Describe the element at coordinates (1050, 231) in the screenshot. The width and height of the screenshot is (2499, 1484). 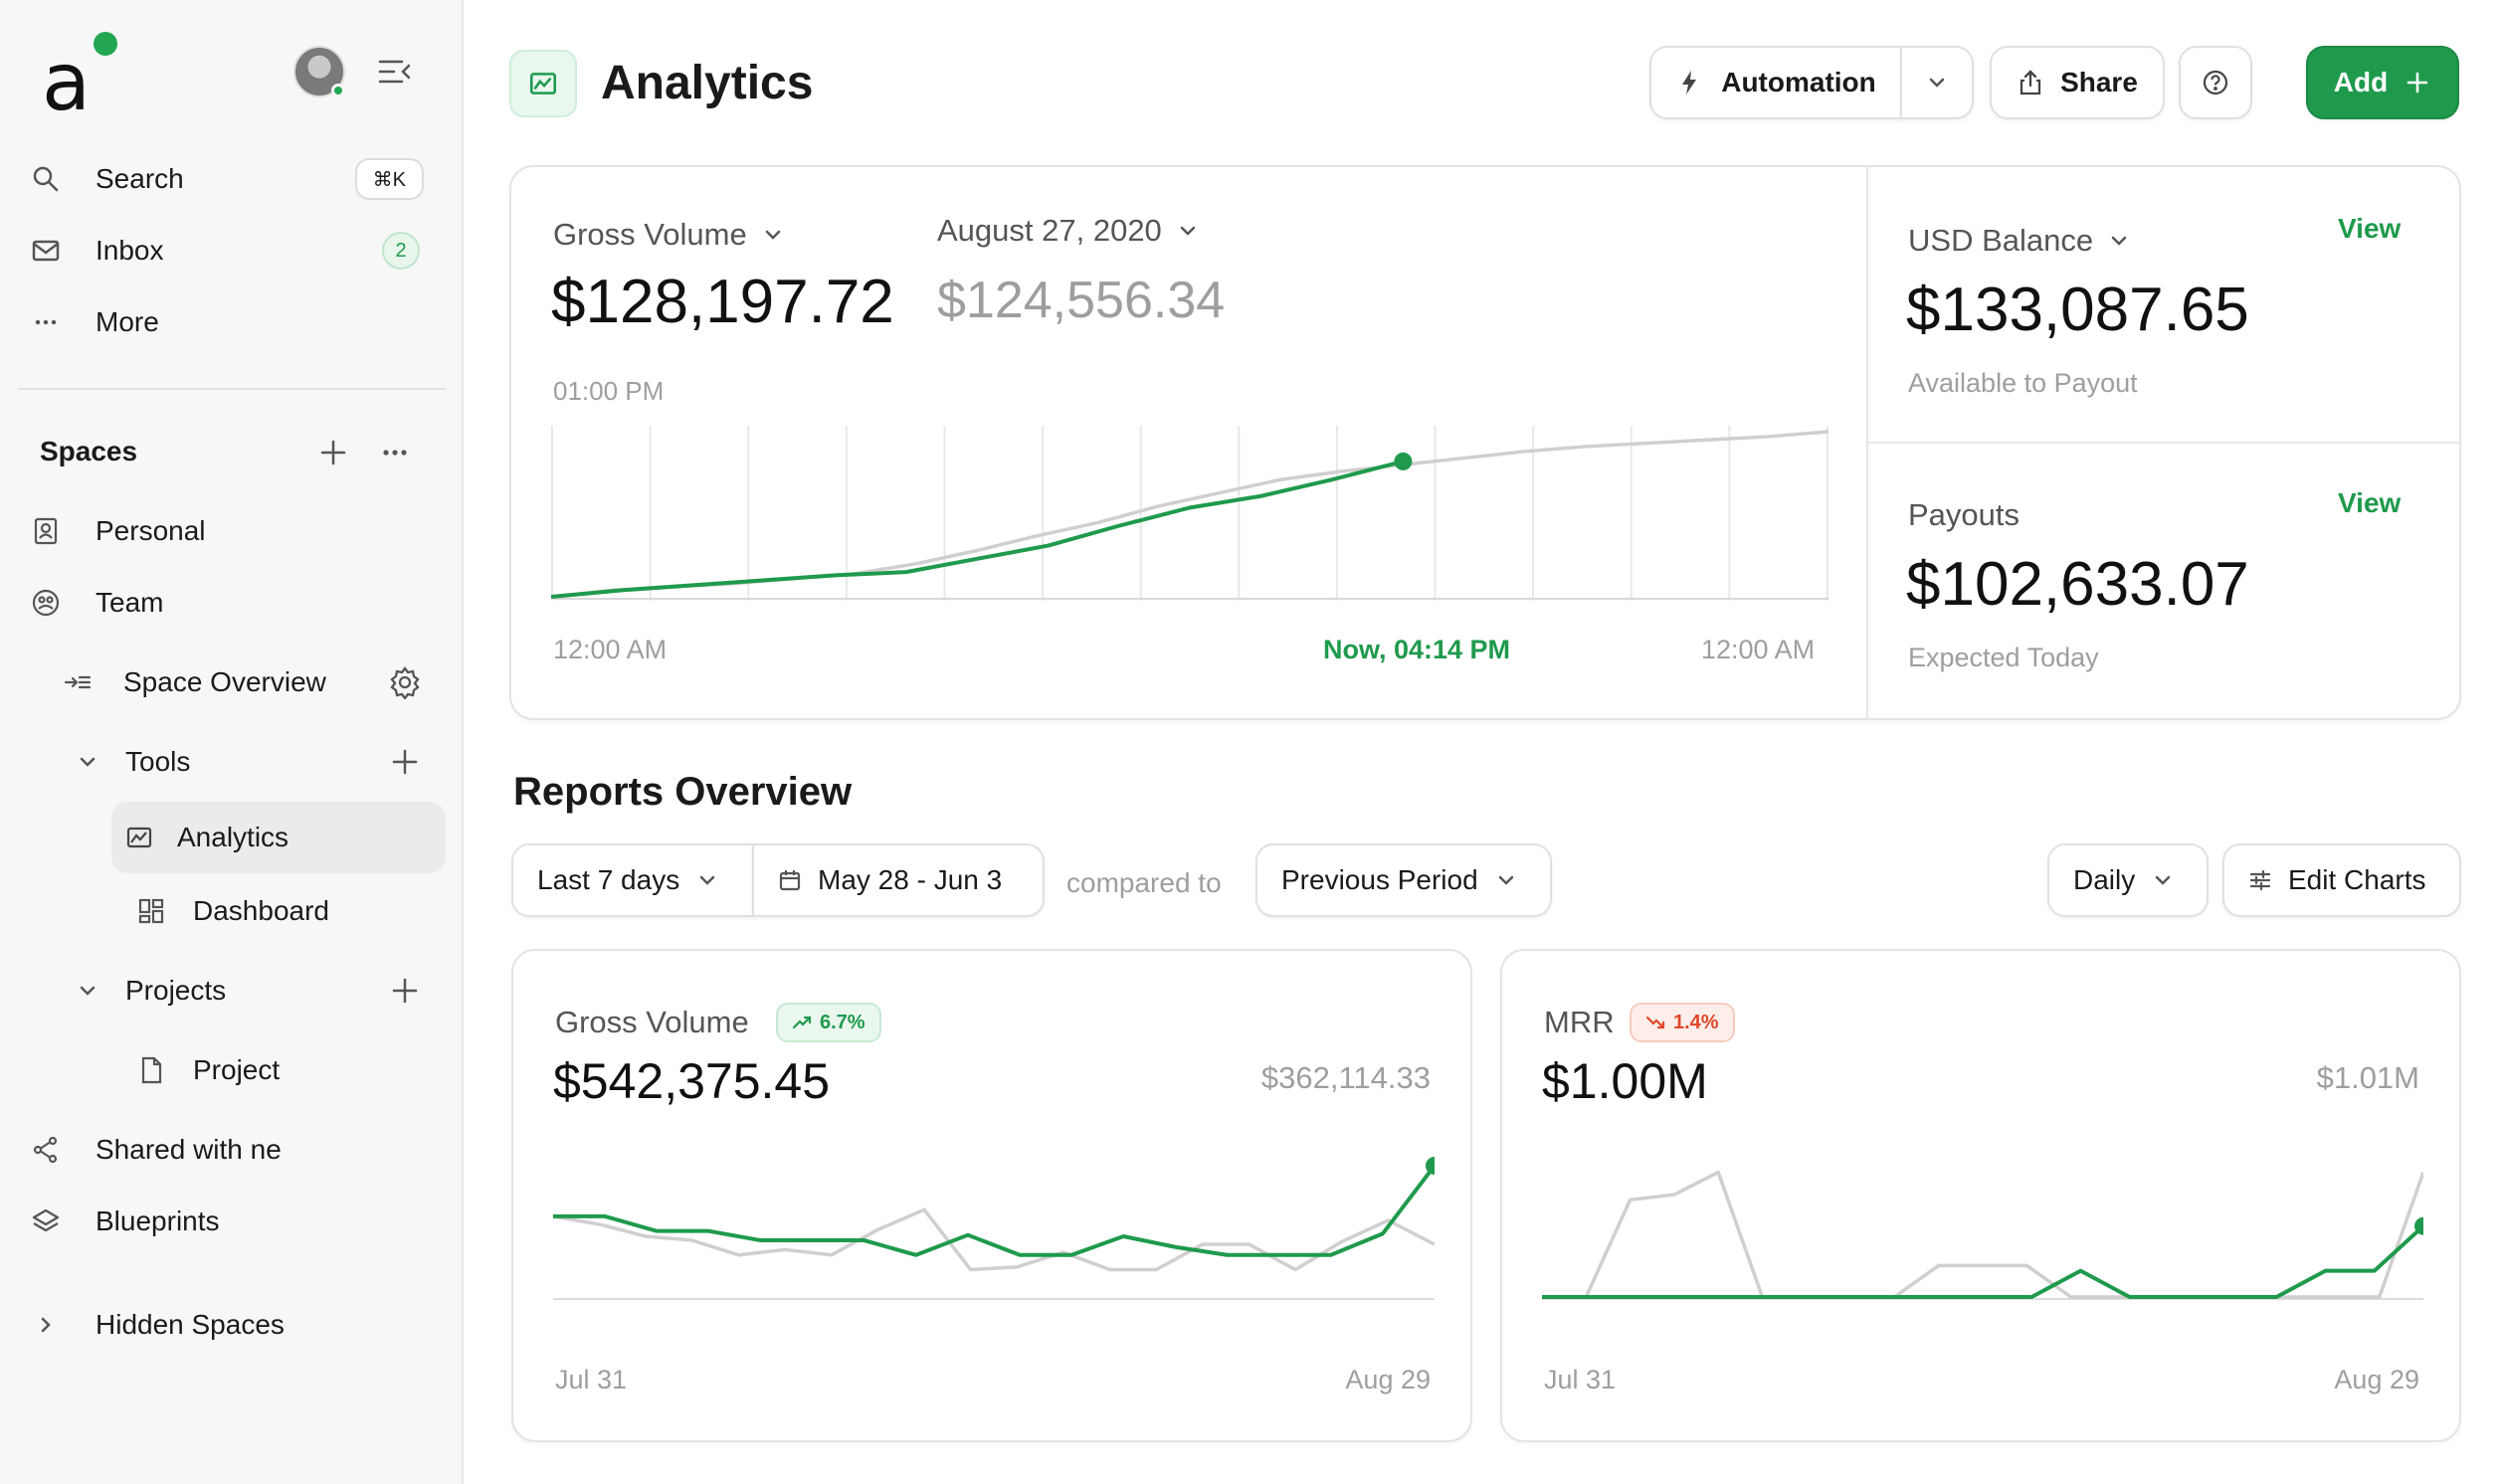
I see `date-label: August 27, 2020` at that location.